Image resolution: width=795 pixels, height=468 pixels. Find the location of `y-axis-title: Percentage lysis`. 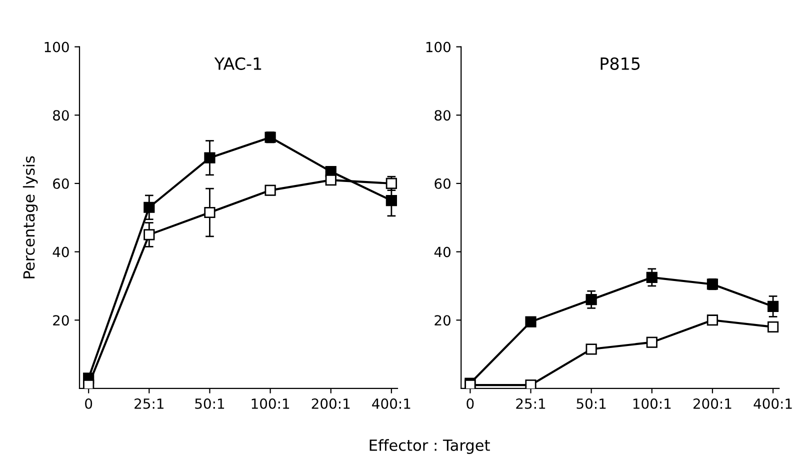

y-axis-title: Percentage lysis is located at coordinates (30, 217).